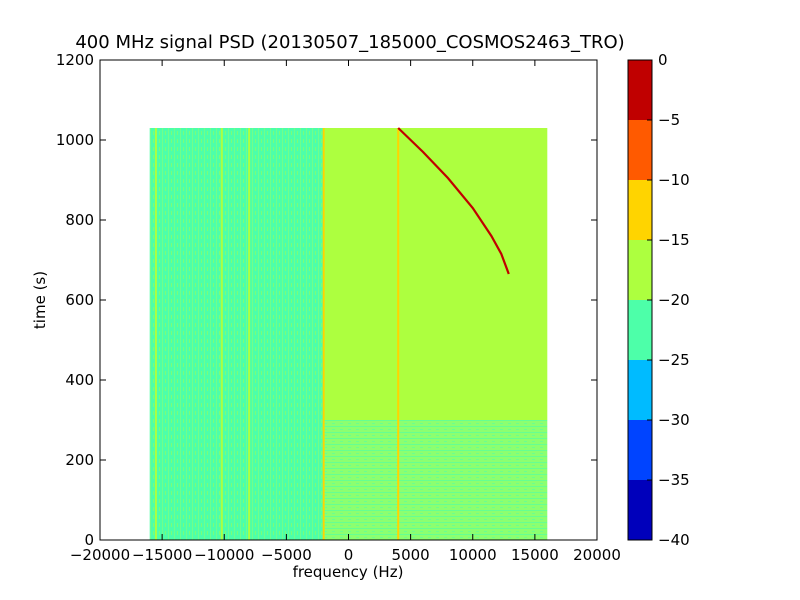 Image resolution: width=800 pixels, height=600 pixels. I want to click on y-tick-label: 400, so click(79, 380).